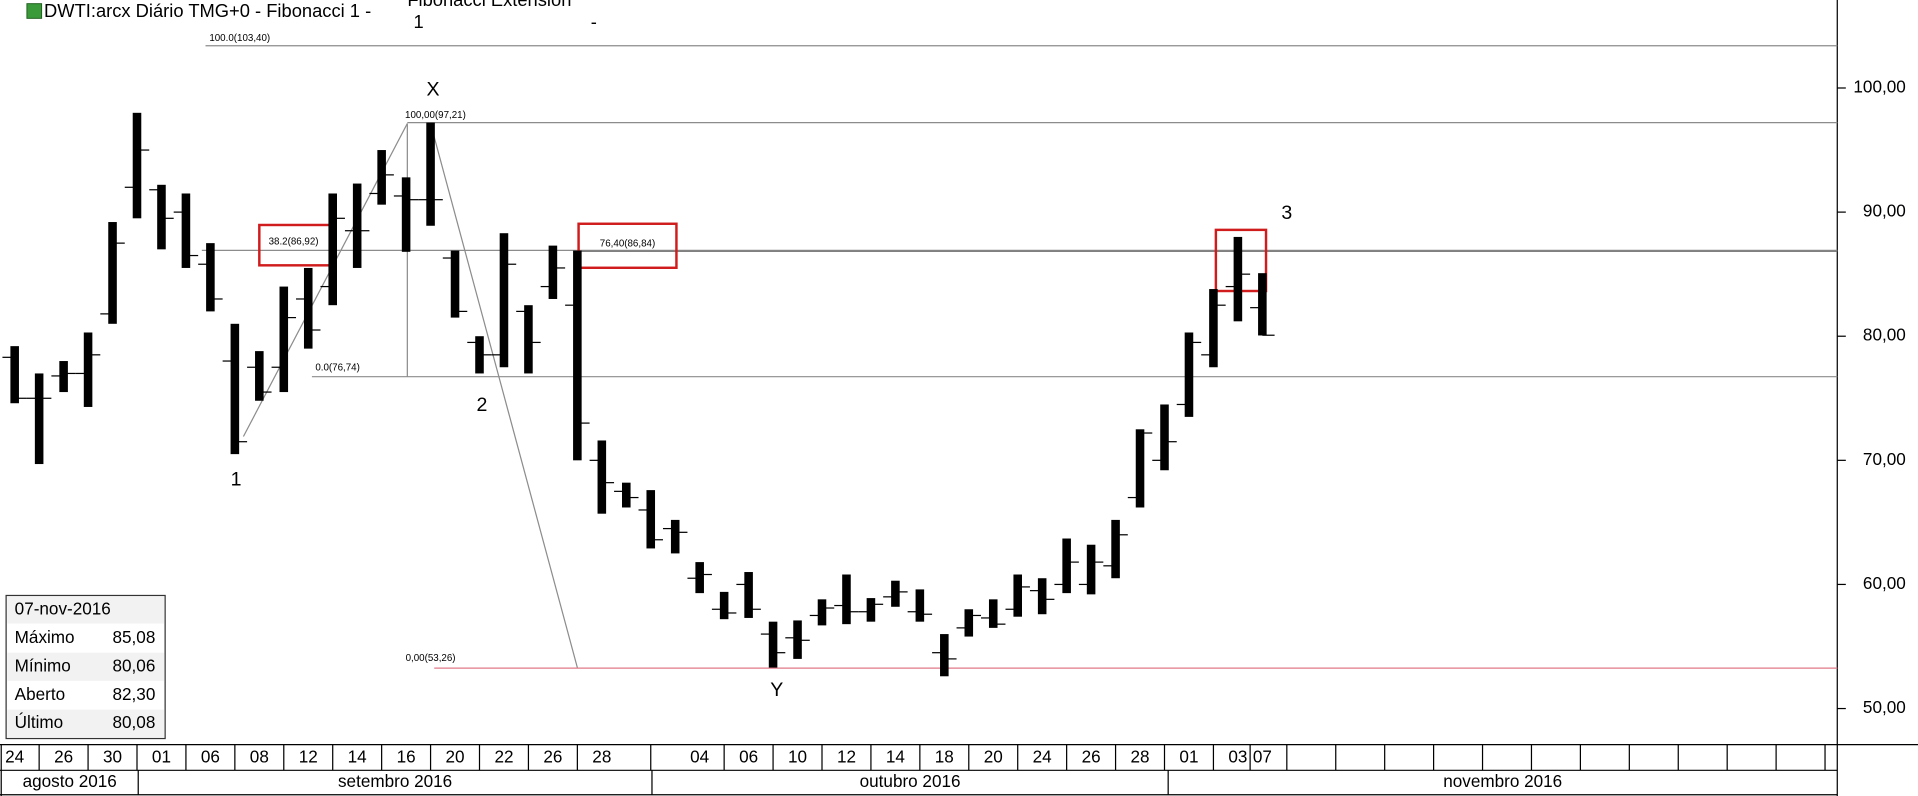 Image resolution: width=1918 pixels, height=796 pixels. What do you see at coordinates (134, 665) in the screenshot?
I see `info-value: 80,06` at bounding box center [134, 665].